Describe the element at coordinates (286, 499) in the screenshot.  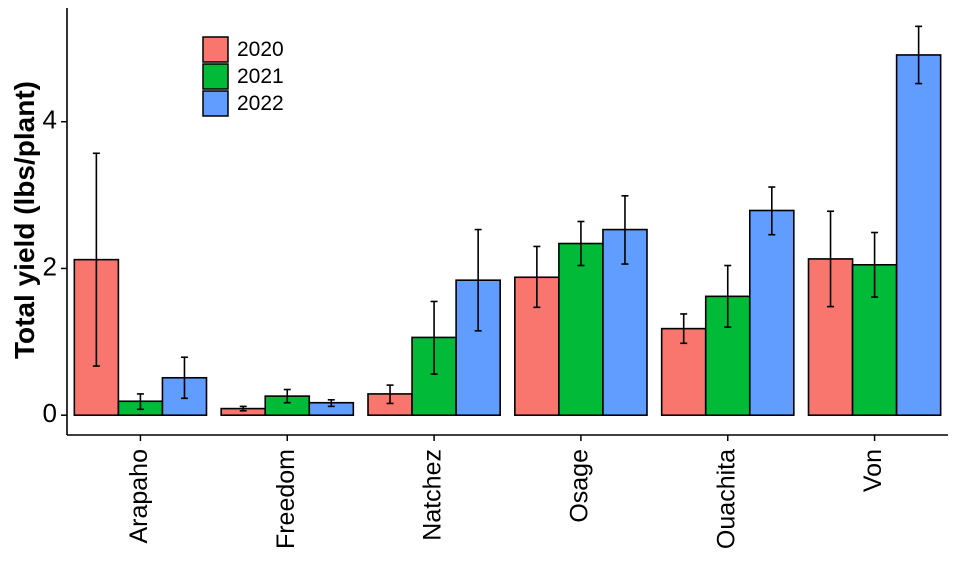
I see `x-tick-label-freedom: Freedom` at that location.